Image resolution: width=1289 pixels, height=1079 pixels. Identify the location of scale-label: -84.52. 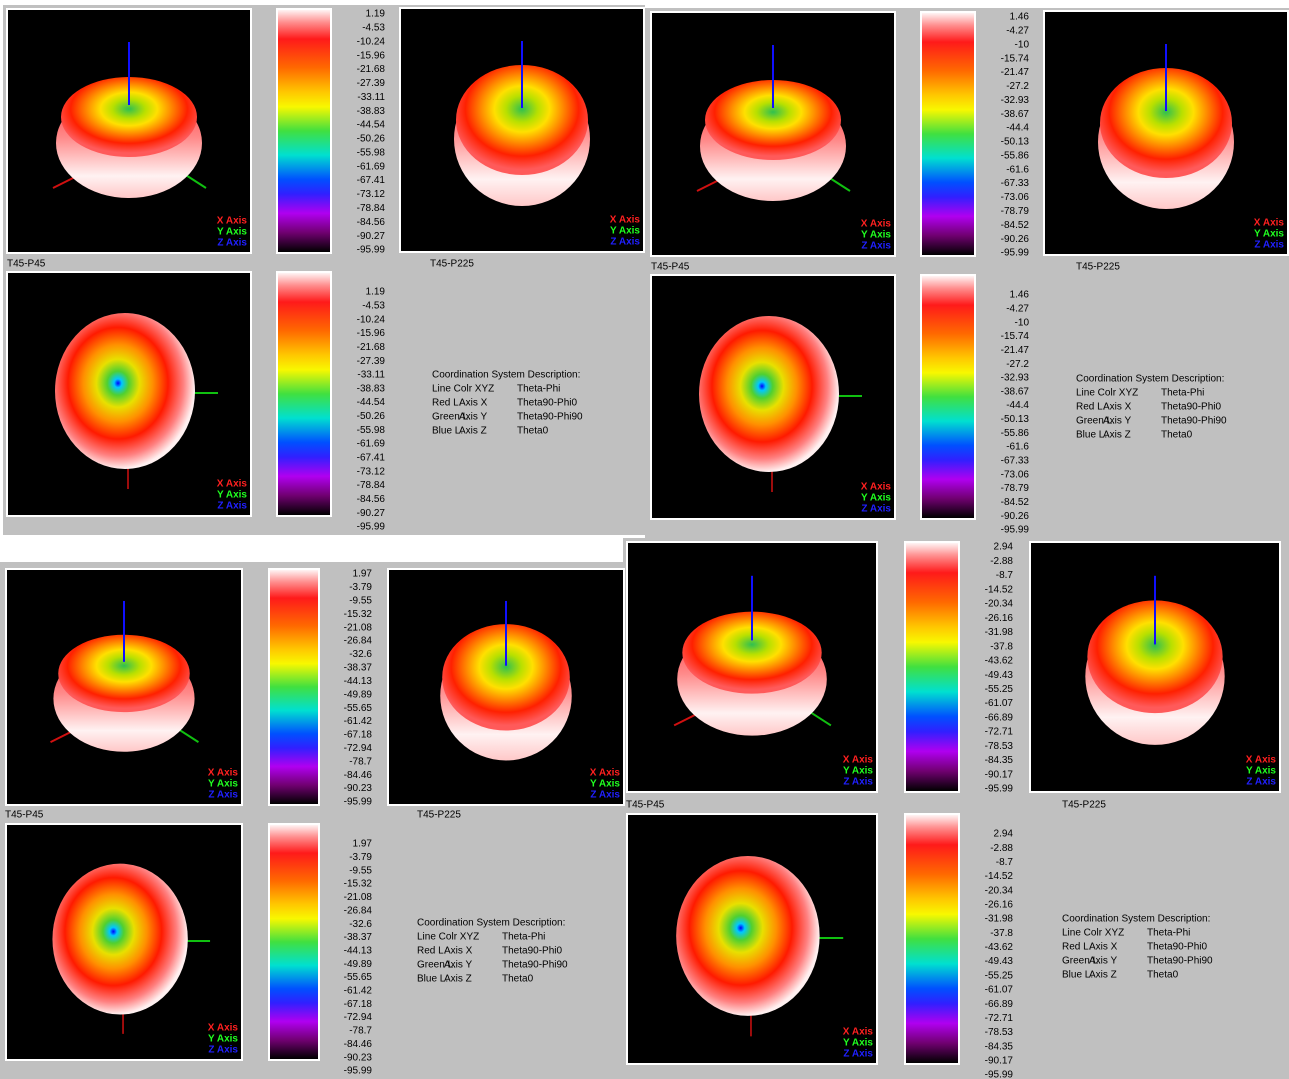
(1015, 225).